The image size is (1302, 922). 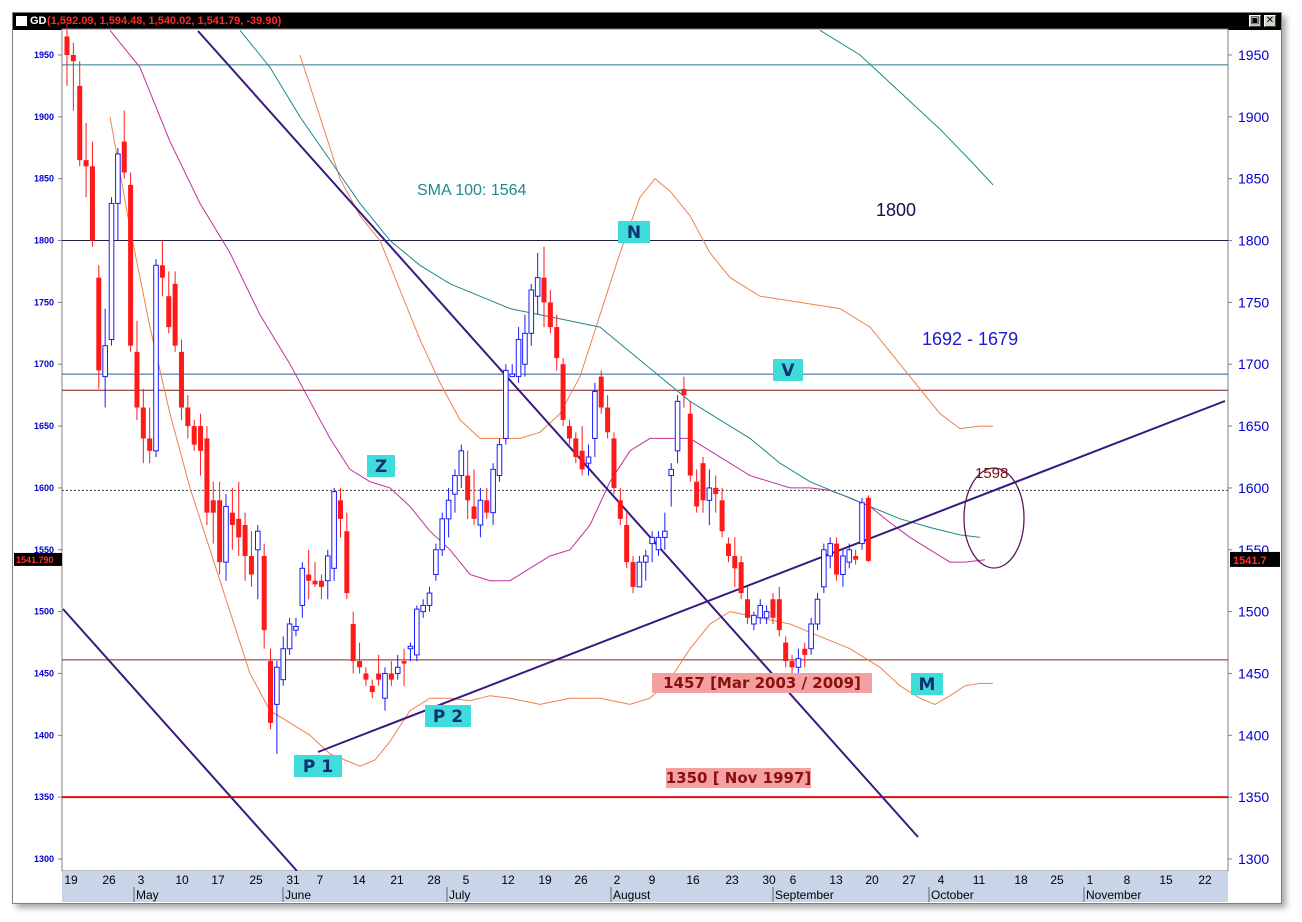 I want to click on x-day-tick-label: 16, so click(x=693, y=880).